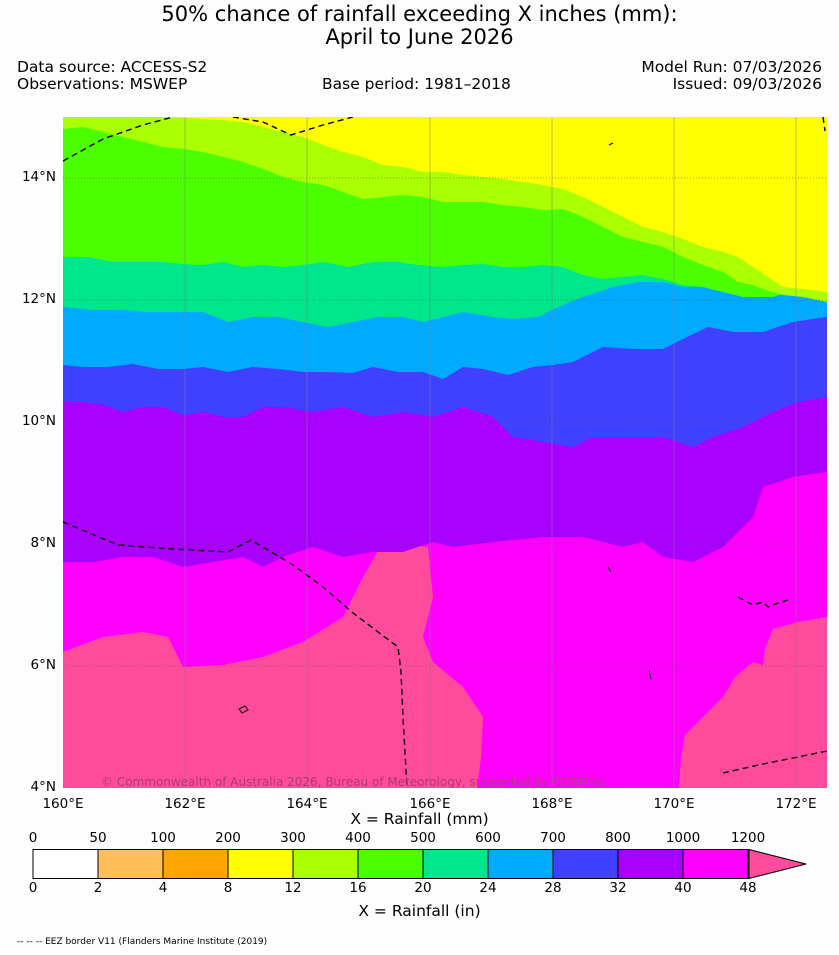  Describe the element at coordinates (228, 888) in the screenshot. I see `colorbar-in-label: 8` at that location.